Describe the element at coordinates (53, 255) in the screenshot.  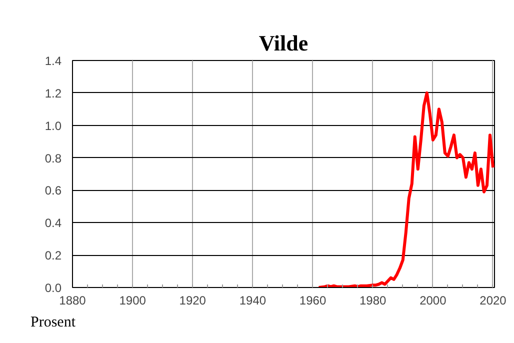
I see `y-tick-label: 0.2` at that location.